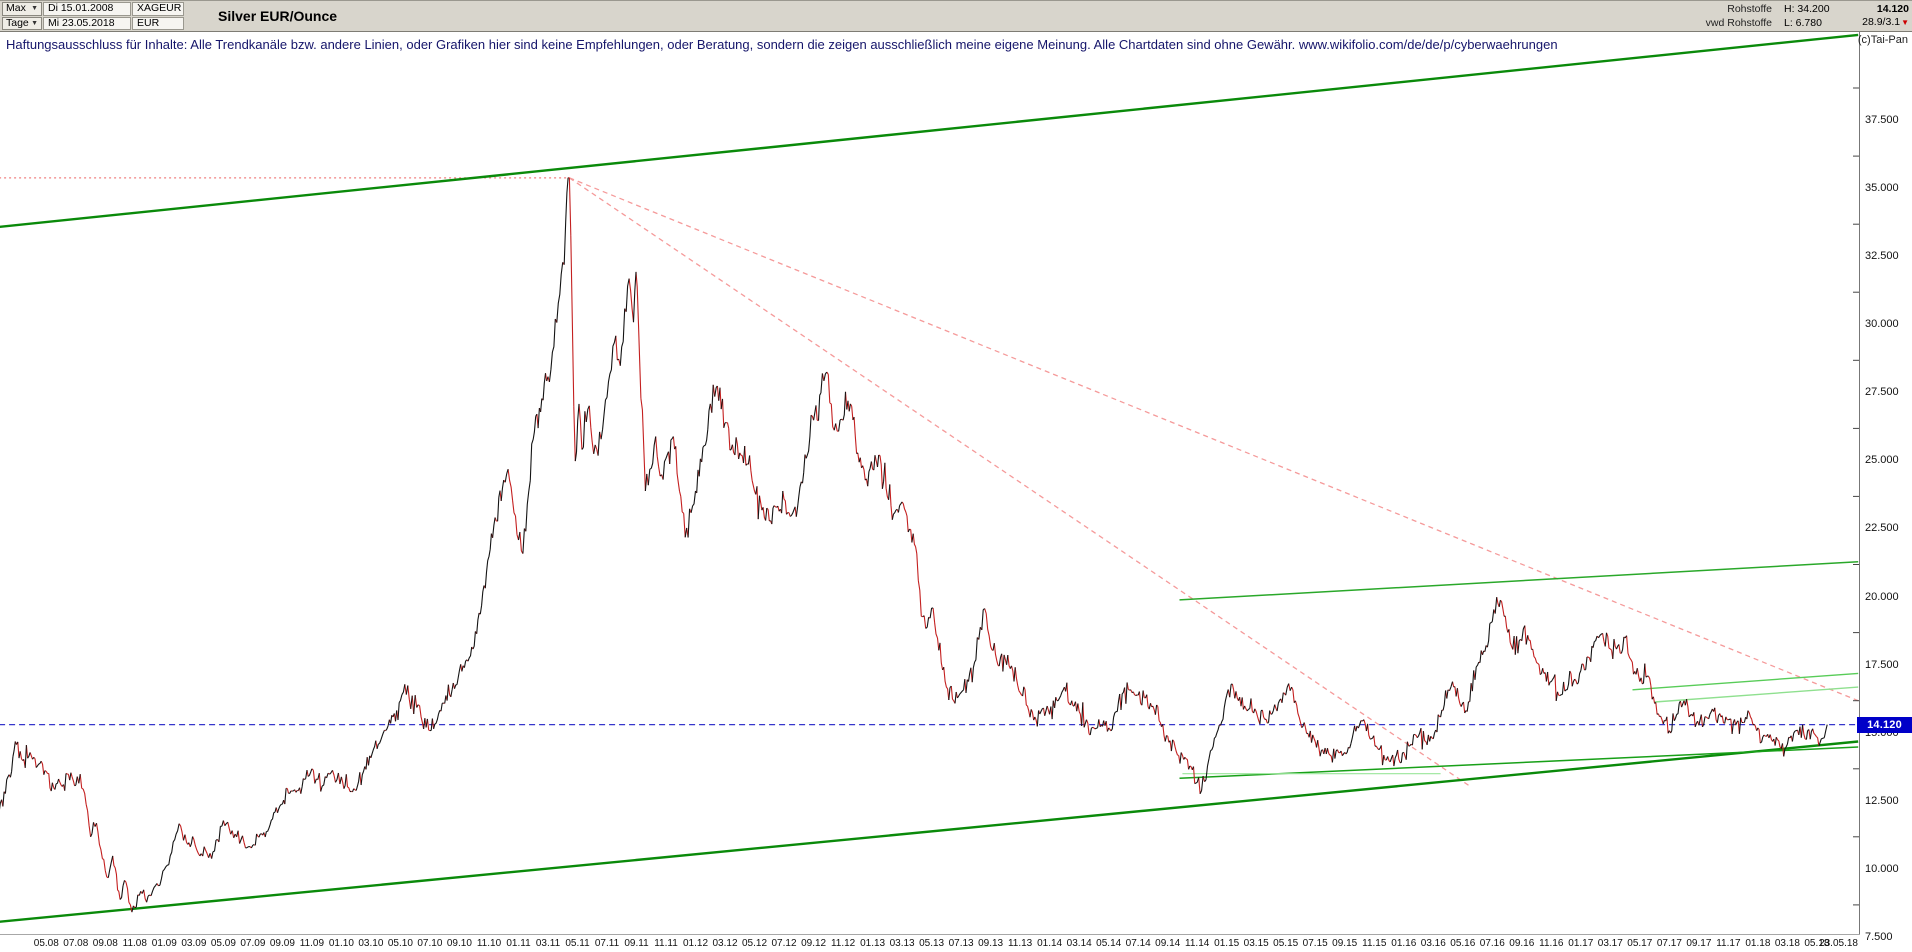  Describe the element at coordinates (223, 943) in the screenshot. I see `x-axis-label: 05.09` at that location.